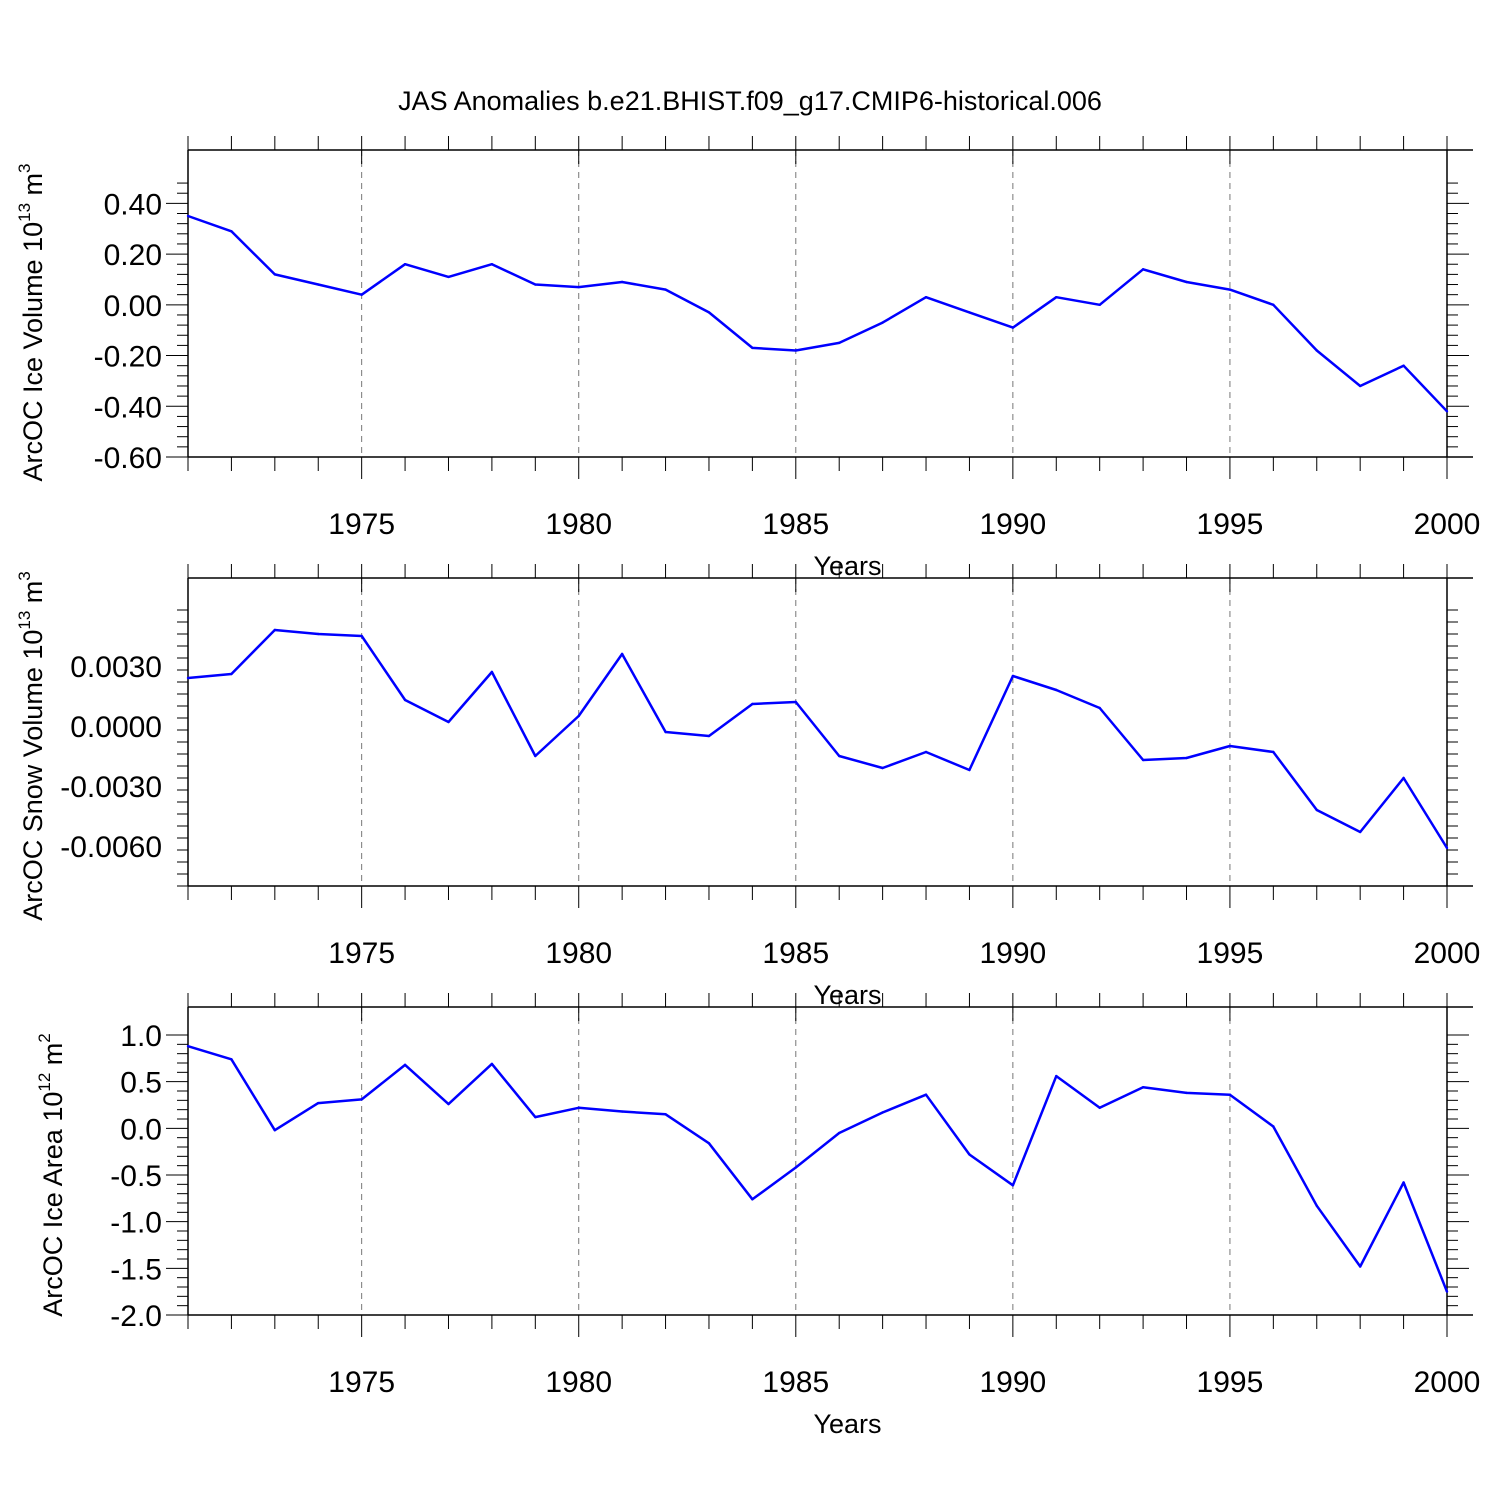  What do you see at coordinates (1447, 953) in the screenshot?
I see `x-tick-label: 2000` at bounding box center [1447, 953].